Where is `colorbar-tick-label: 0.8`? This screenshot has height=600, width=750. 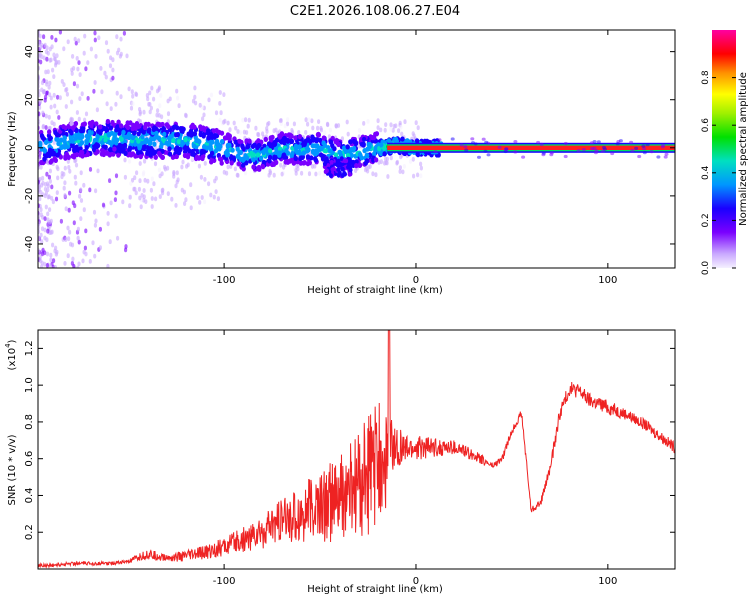 colorbar-tick-label: 0.8 is located at coordinates (706, 77).